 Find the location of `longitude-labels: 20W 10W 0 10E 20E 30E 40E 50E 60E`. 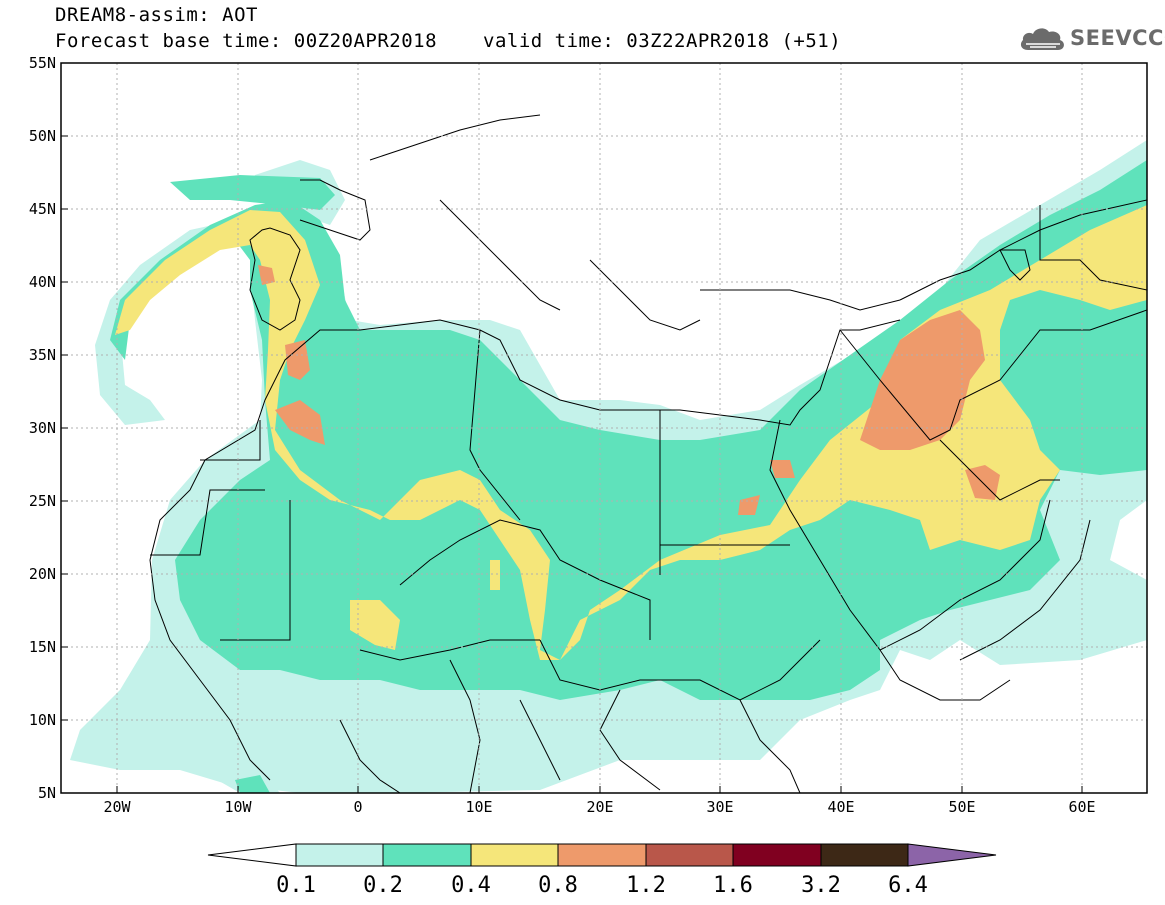

longitude-labels: 20W 10W 0 10E 20E 30E 40E 50E 60E is located at coordinates (599, 807).